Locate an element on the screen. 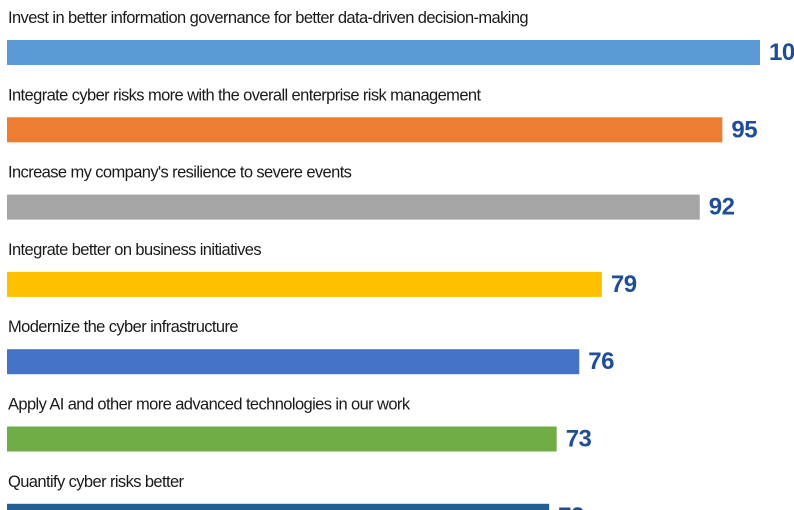 The image size is (794, 510). category-label: Modernize the cyber infrastructure is located at coordinates (123, 327).